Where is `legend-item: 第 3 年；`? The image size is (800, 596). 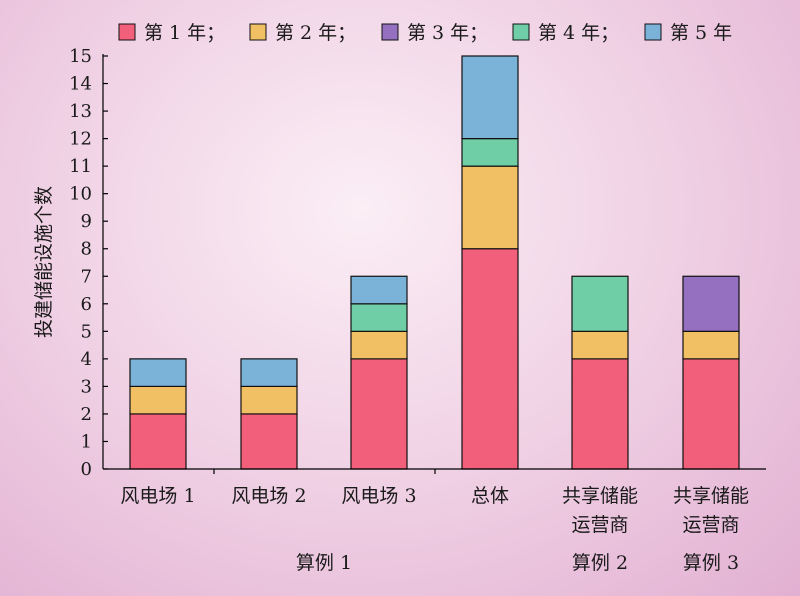
legend-item: 第 3 年； is located at coordinates (434, 33).